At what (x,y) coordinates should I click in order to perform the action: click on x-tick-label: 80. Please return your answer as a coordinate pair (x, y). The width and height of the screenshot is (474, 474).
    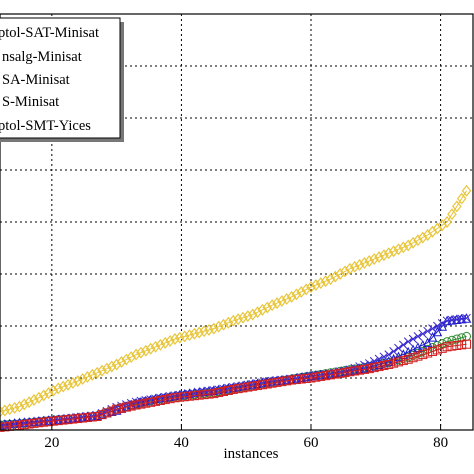
    Looking at the image, I should click on (440, 443).